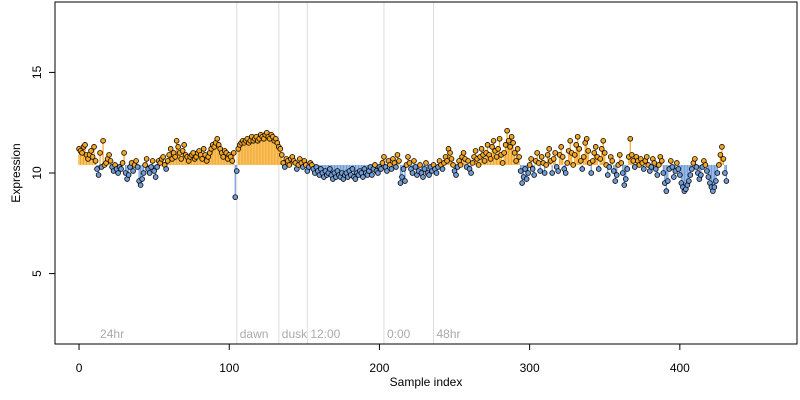 This screenshot has height=400, width=800. Describe the element at coordinates (254, 334) in the screenshot. I see `region-label: dawn` at that location.